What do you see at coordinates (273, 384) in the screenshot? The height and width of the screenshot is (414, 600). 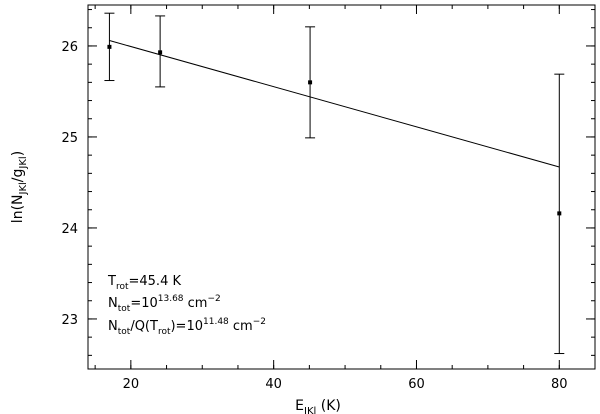 I see `x-tick-label: 40` at bounding box center [273, 384].